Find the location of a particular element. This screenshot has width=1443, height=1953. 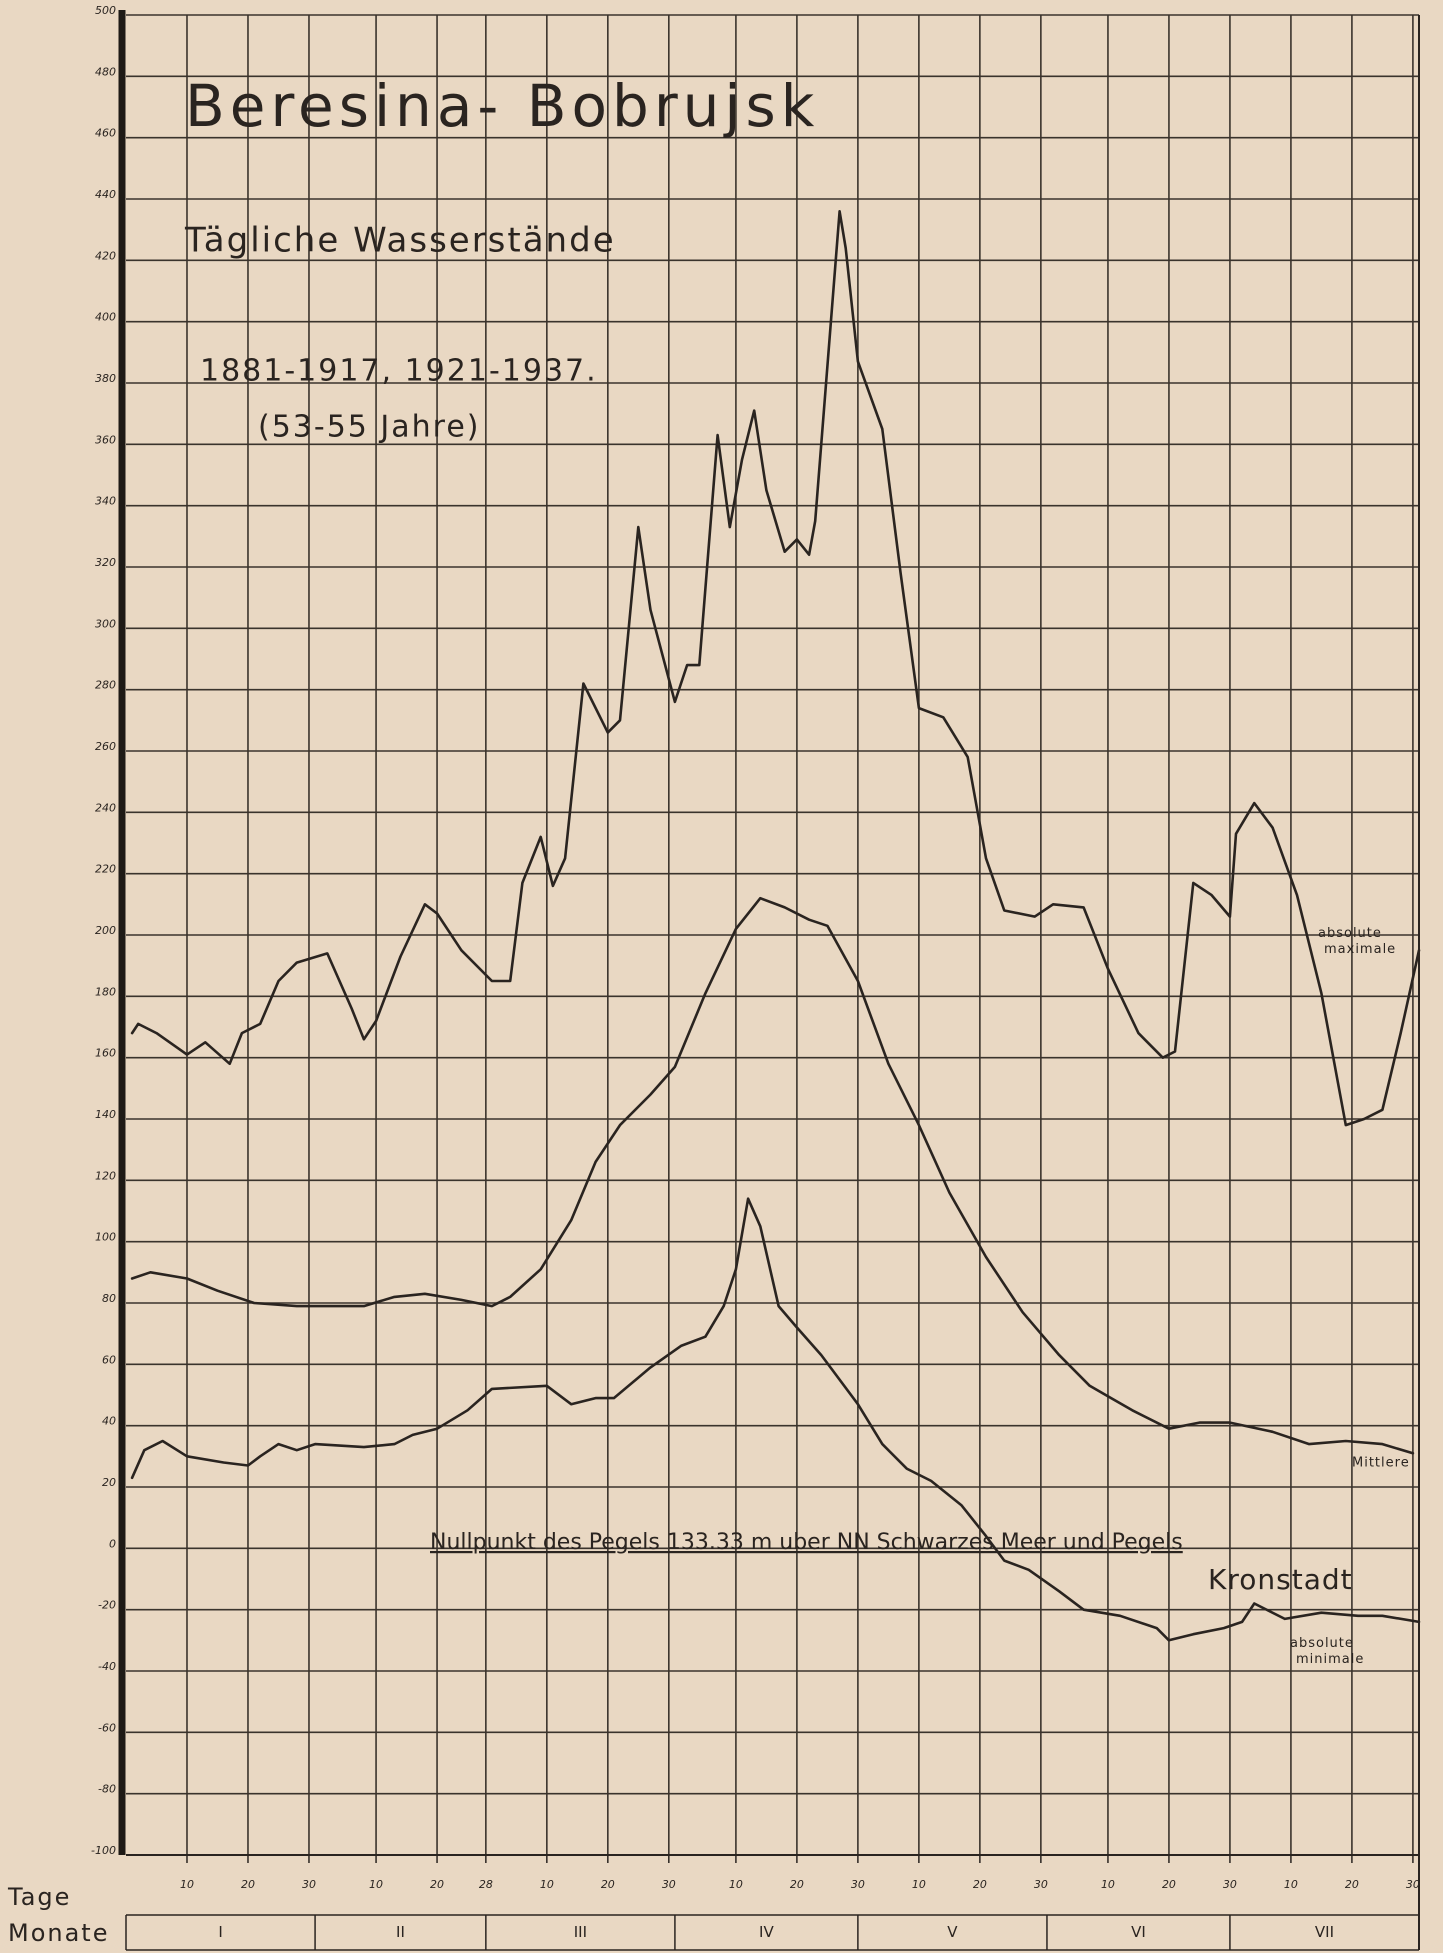

y-tick-label: 140 is located at coordinates (105, 1114).